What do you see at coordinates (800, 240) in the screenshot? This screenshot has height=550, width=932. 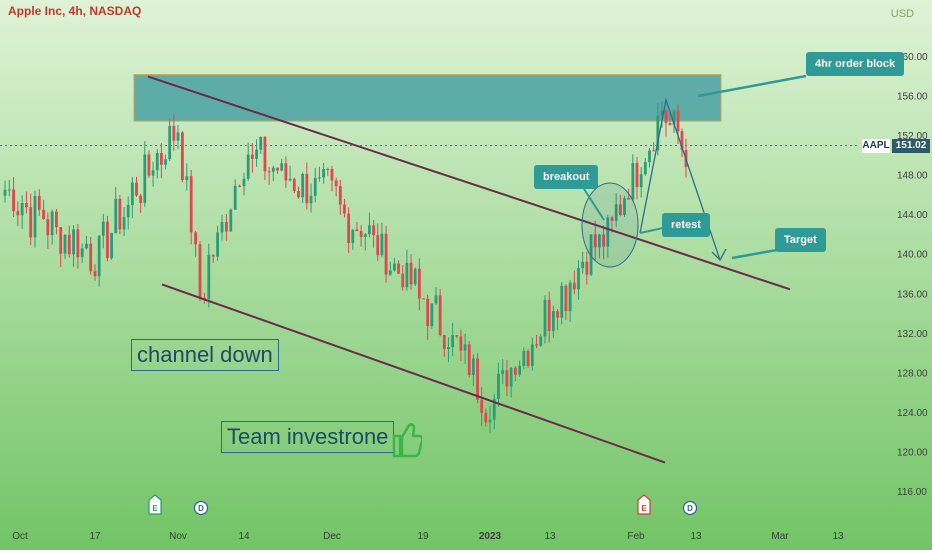 I see `target-label: Target` at bounding box center [800, 240].